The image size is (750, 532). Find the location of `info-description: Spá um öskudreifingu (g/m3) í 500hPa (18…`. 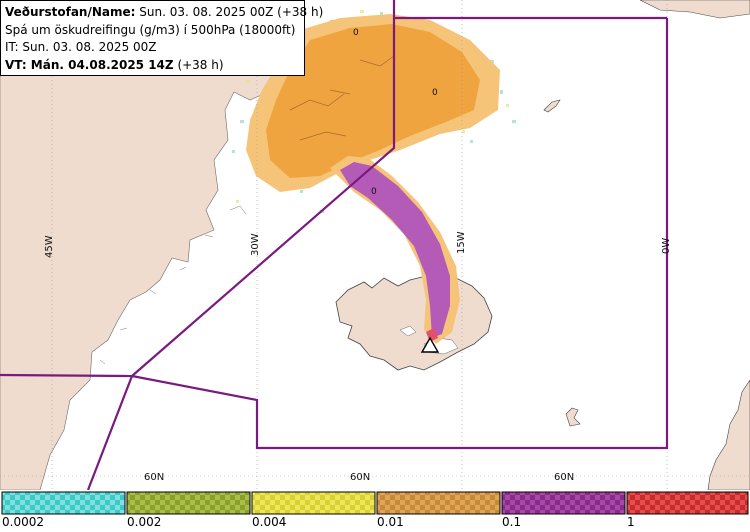

info-description: Spá um öskudreifingu (g/m3) í 500hPa (18… is located at coordinates (150, 29).